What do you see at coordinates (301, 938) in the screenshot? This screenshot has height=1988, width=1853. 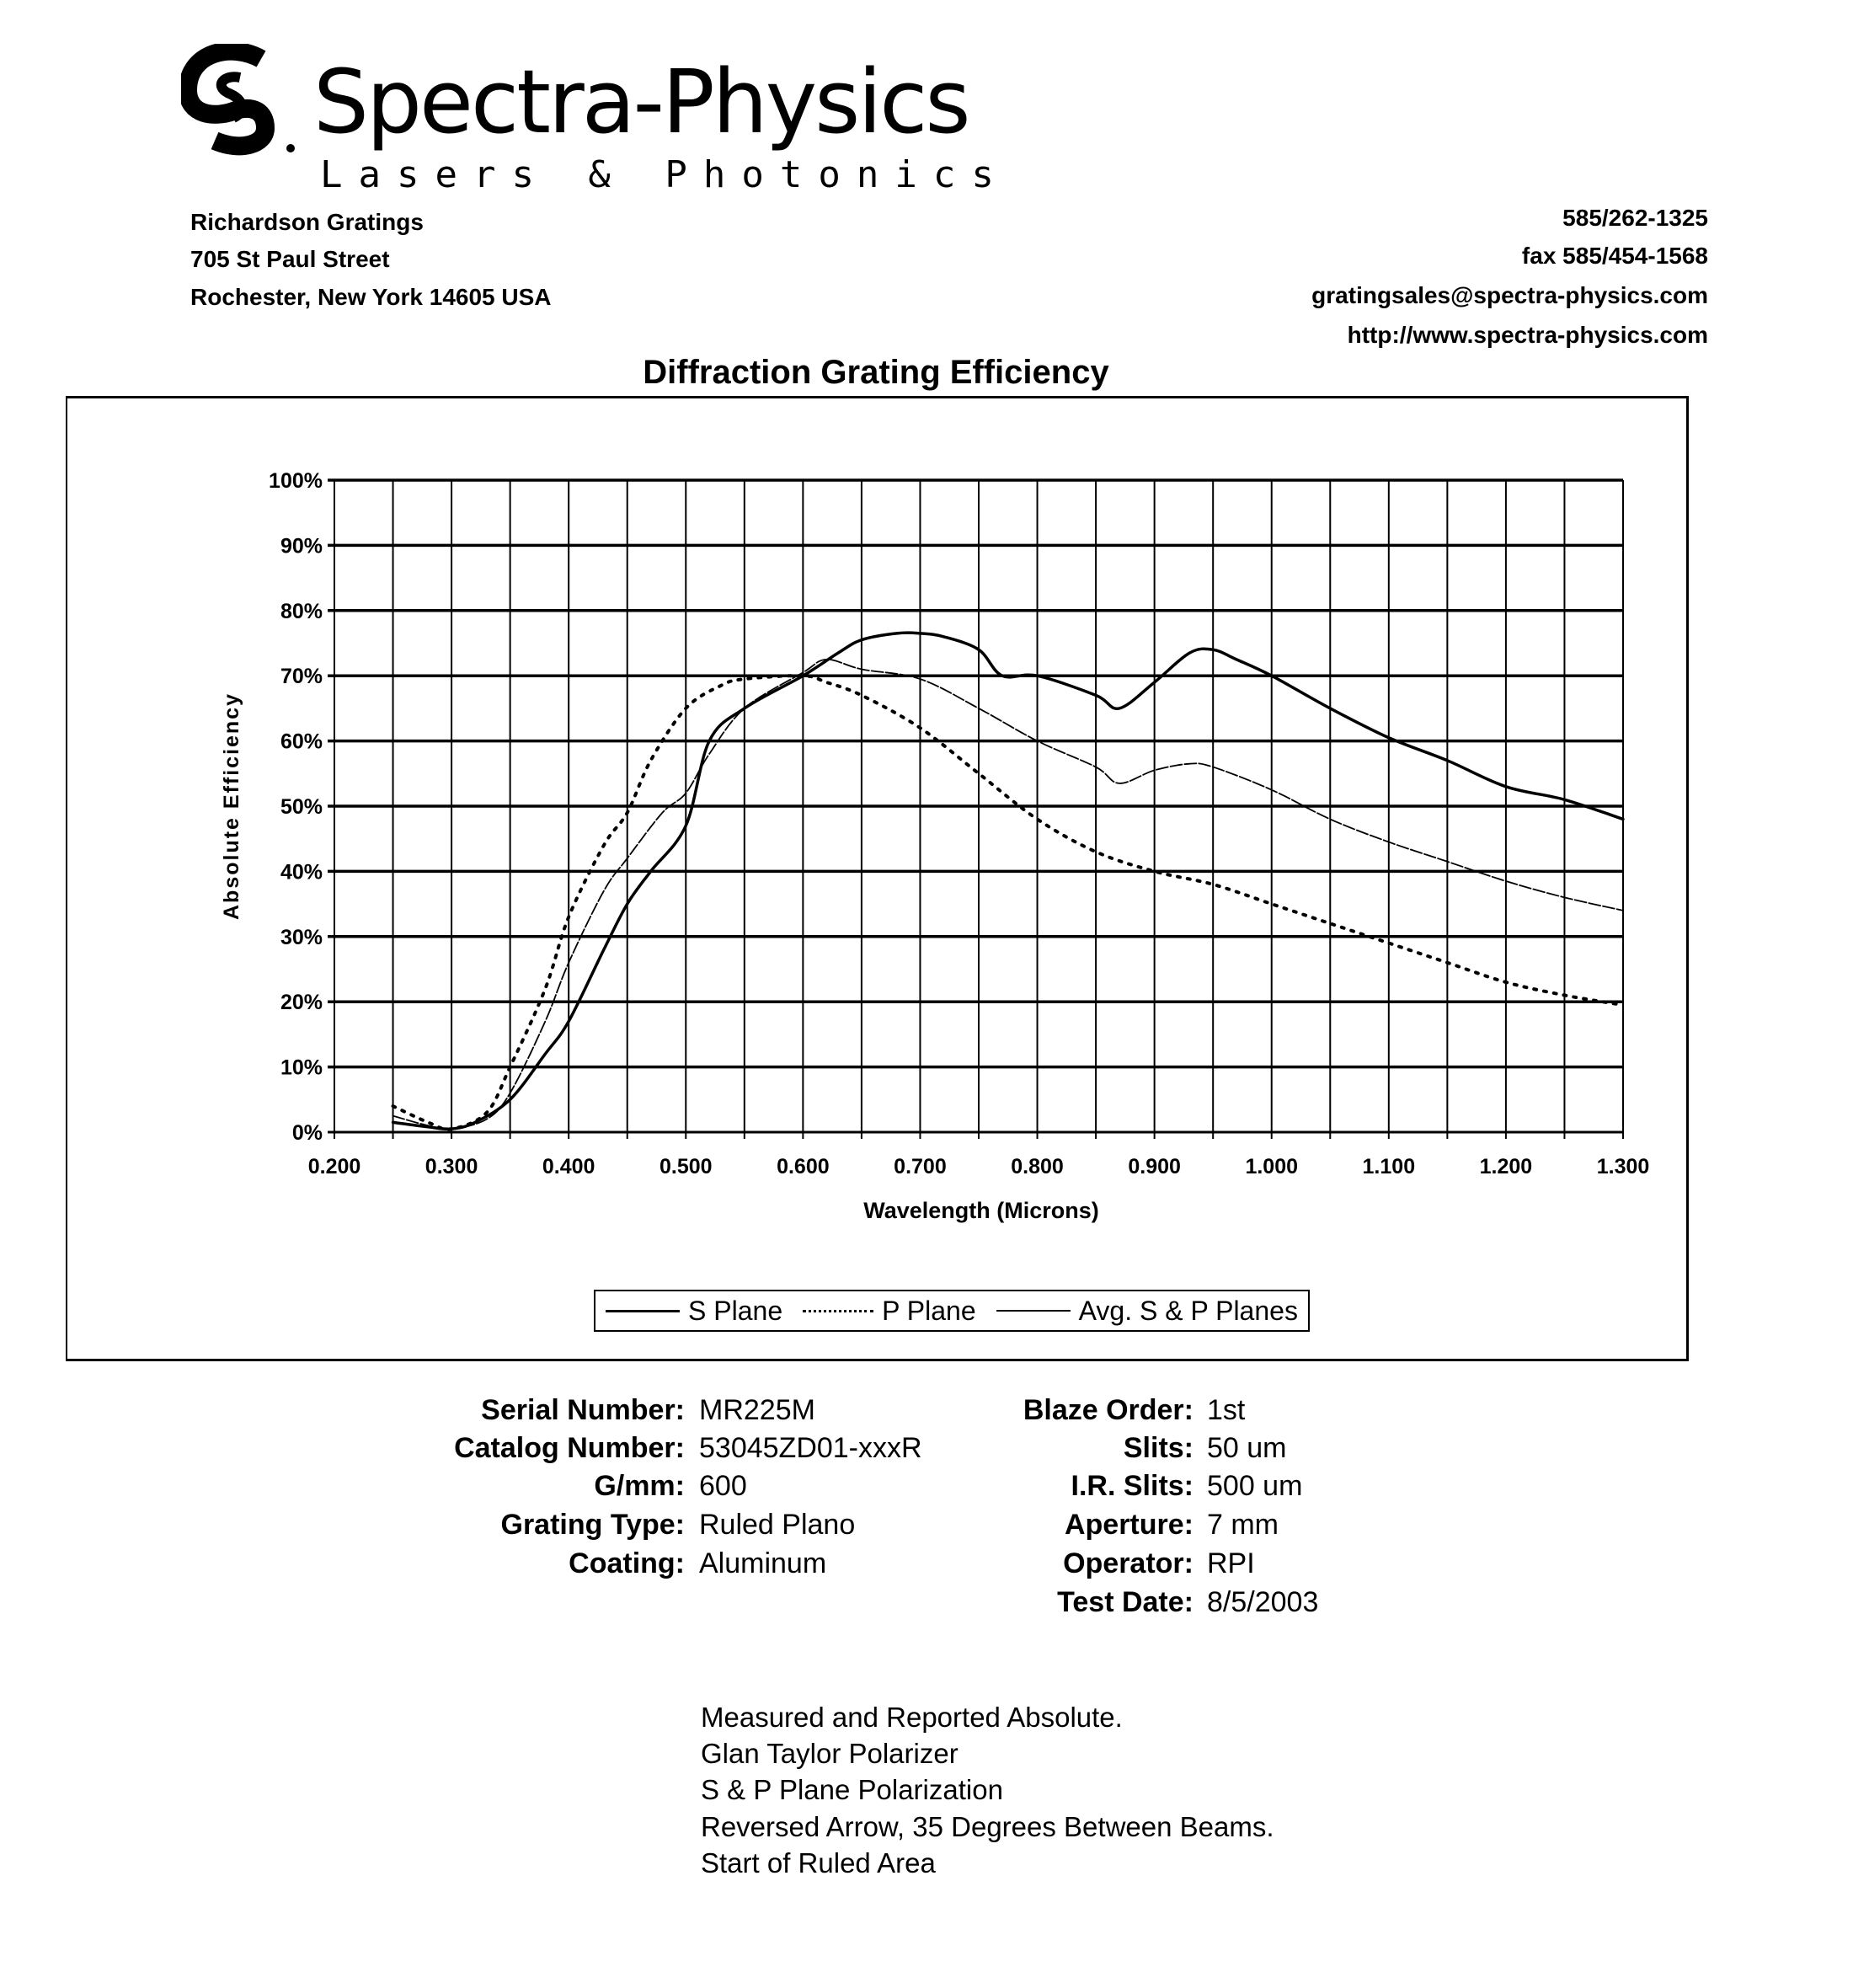 I see `y-tick-label: 30%` at bounding box center [301, 938].